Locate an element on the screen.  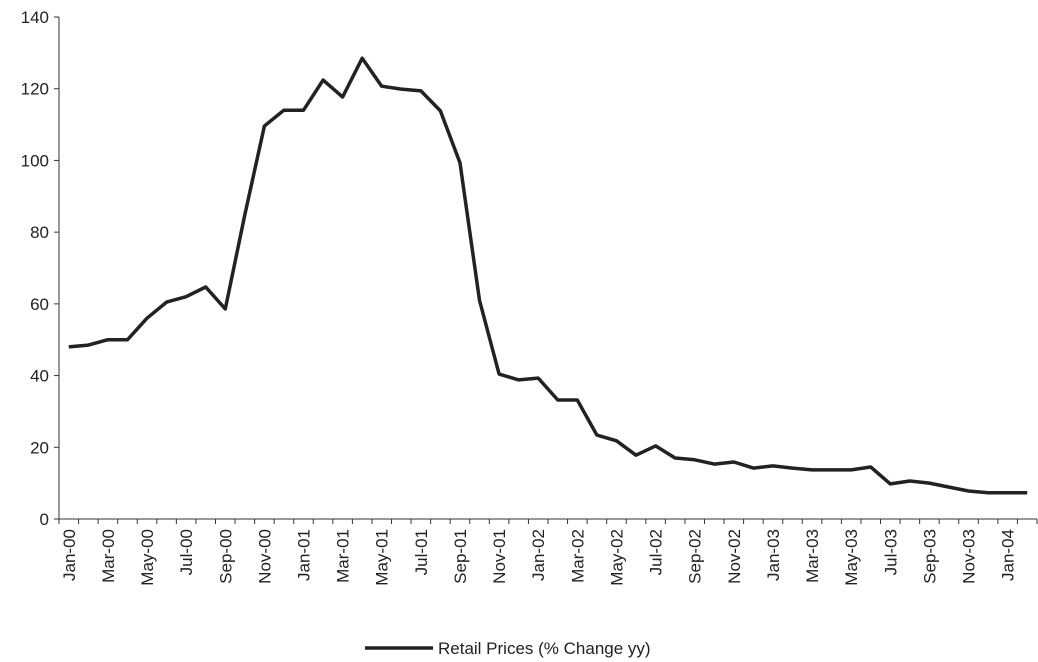
x-tick-label: Sep-01 is located at coordinates (460, 556).